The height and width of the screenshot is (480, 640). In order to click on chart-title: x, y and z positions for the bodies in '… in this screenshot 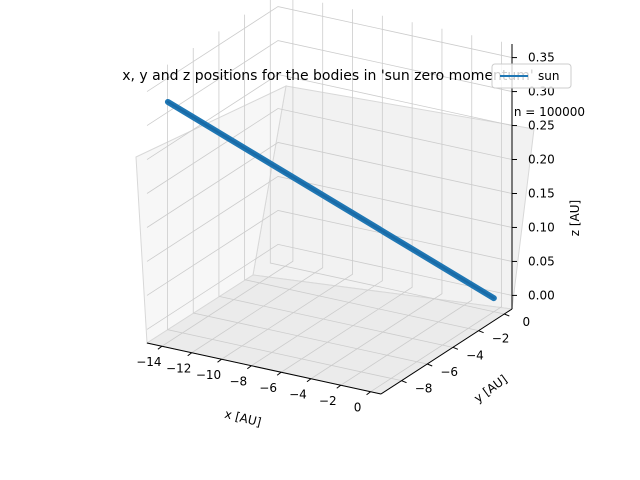, I will do `click(328, 76)`.